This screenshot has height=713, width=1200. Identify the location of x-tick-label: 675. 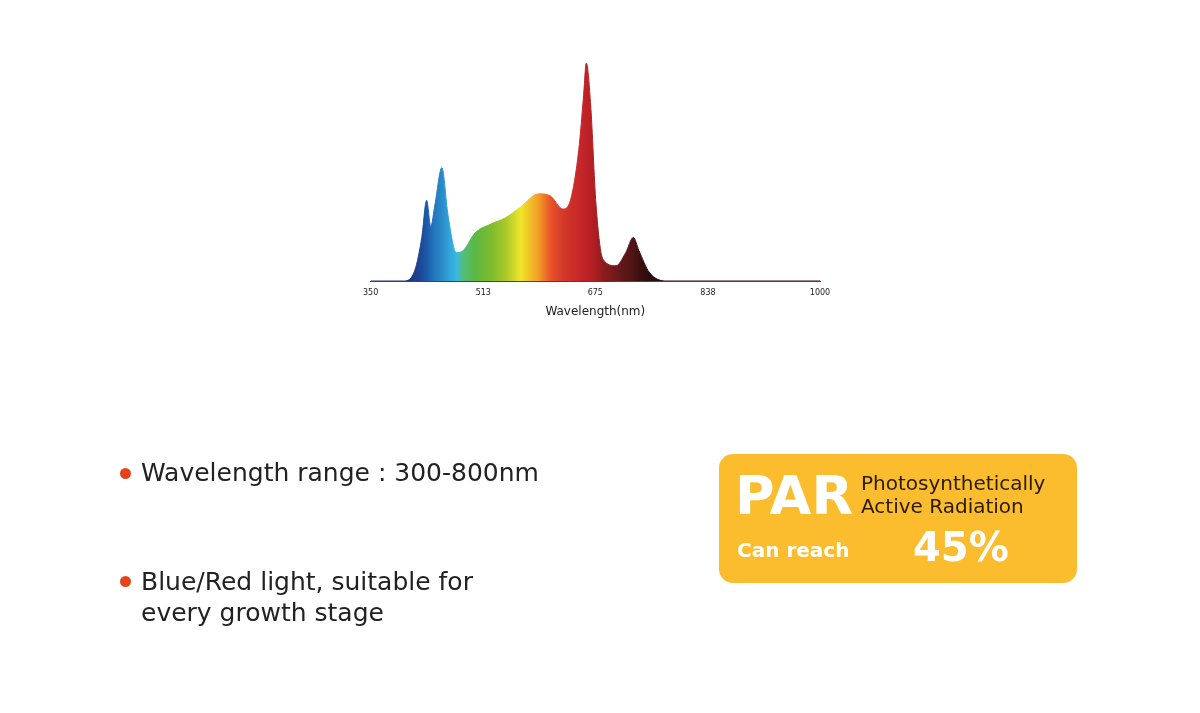
(595, 292).